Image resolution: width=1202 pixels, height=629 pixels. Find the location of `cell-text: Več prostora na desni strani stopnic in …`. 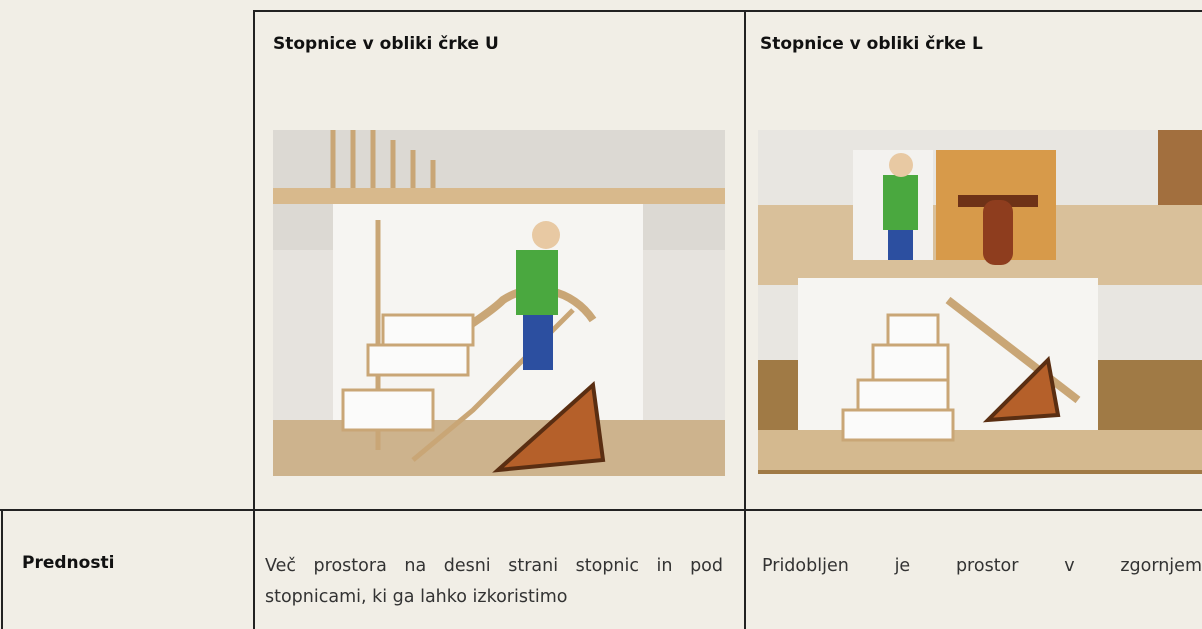

cell-text: Več prostora na desni strani stopnic in … is located at coordinates (494, 581).